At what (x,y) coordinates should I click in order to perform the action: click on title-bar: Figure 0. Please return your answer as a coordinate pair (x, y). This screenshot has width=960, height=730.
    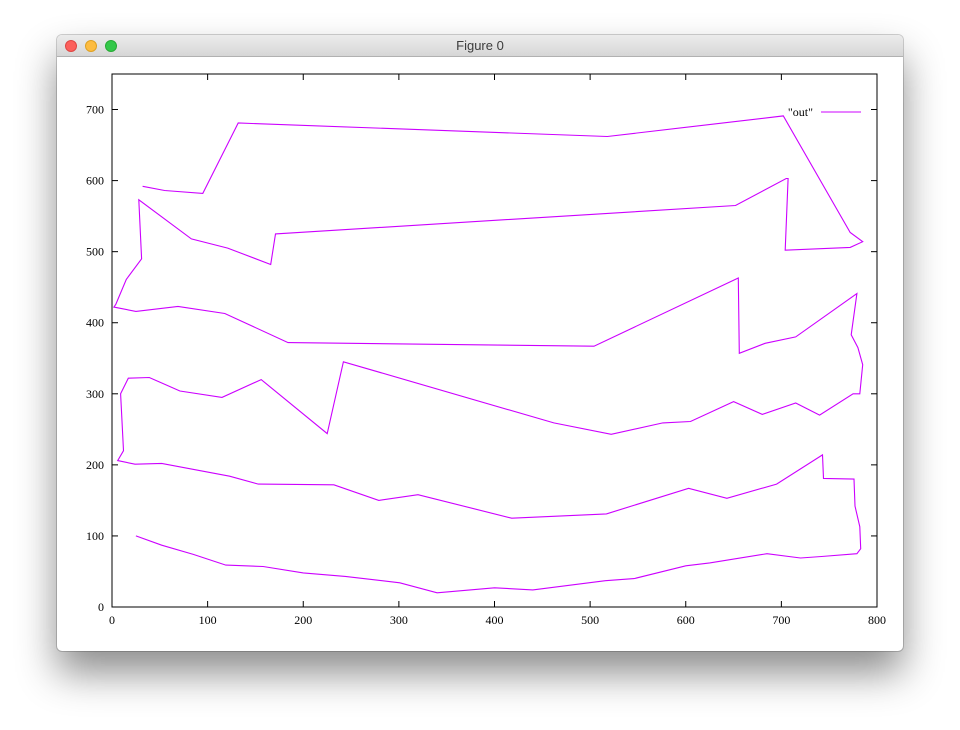
    Looking at the image, I should click on (480, 46).